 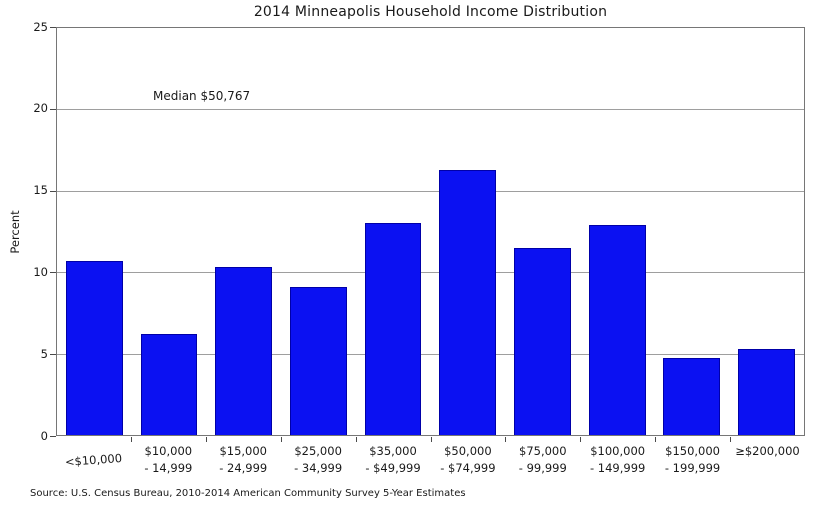 I want to click on bar-≥$200,000, so click(x=766, y=391).